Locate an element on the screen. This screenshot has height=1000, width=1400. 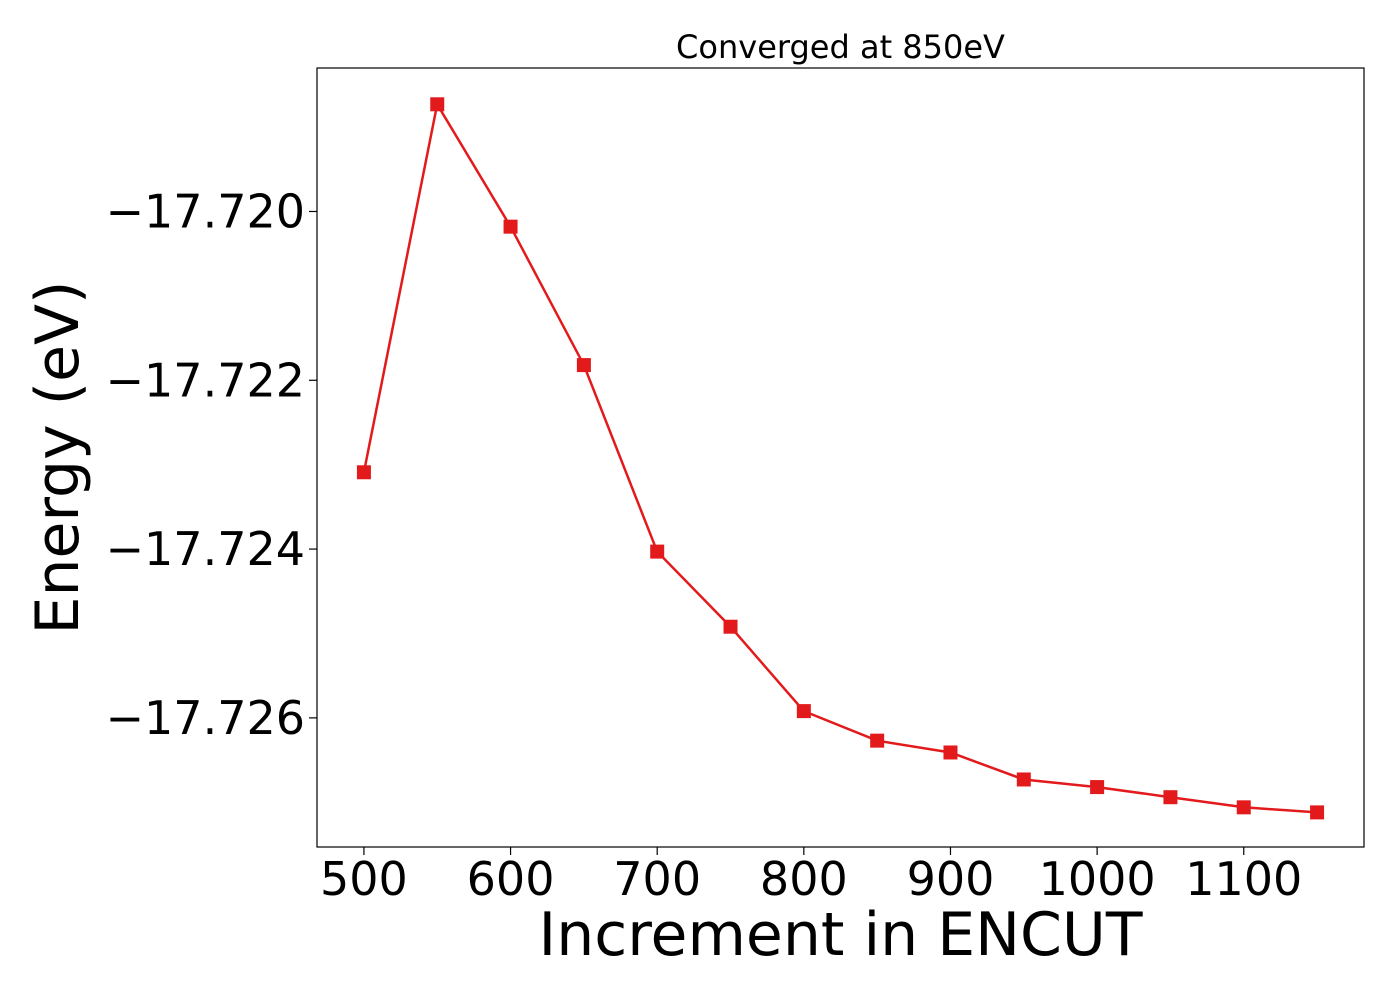
x-tick-label: 1000 is located at coordinates (1097, 879).